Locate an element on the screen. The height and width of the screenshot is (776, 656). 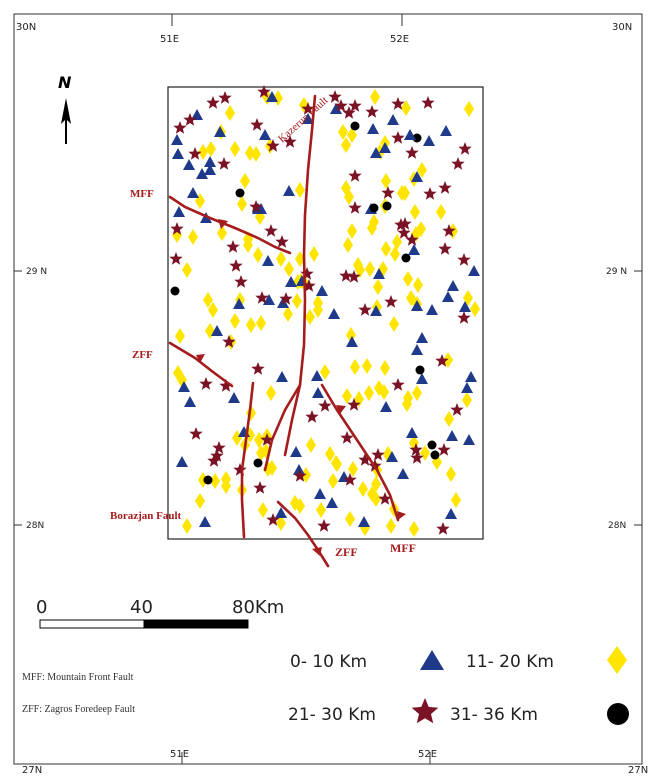
label-30n-left: 30N is located at coordinates (26, 27).